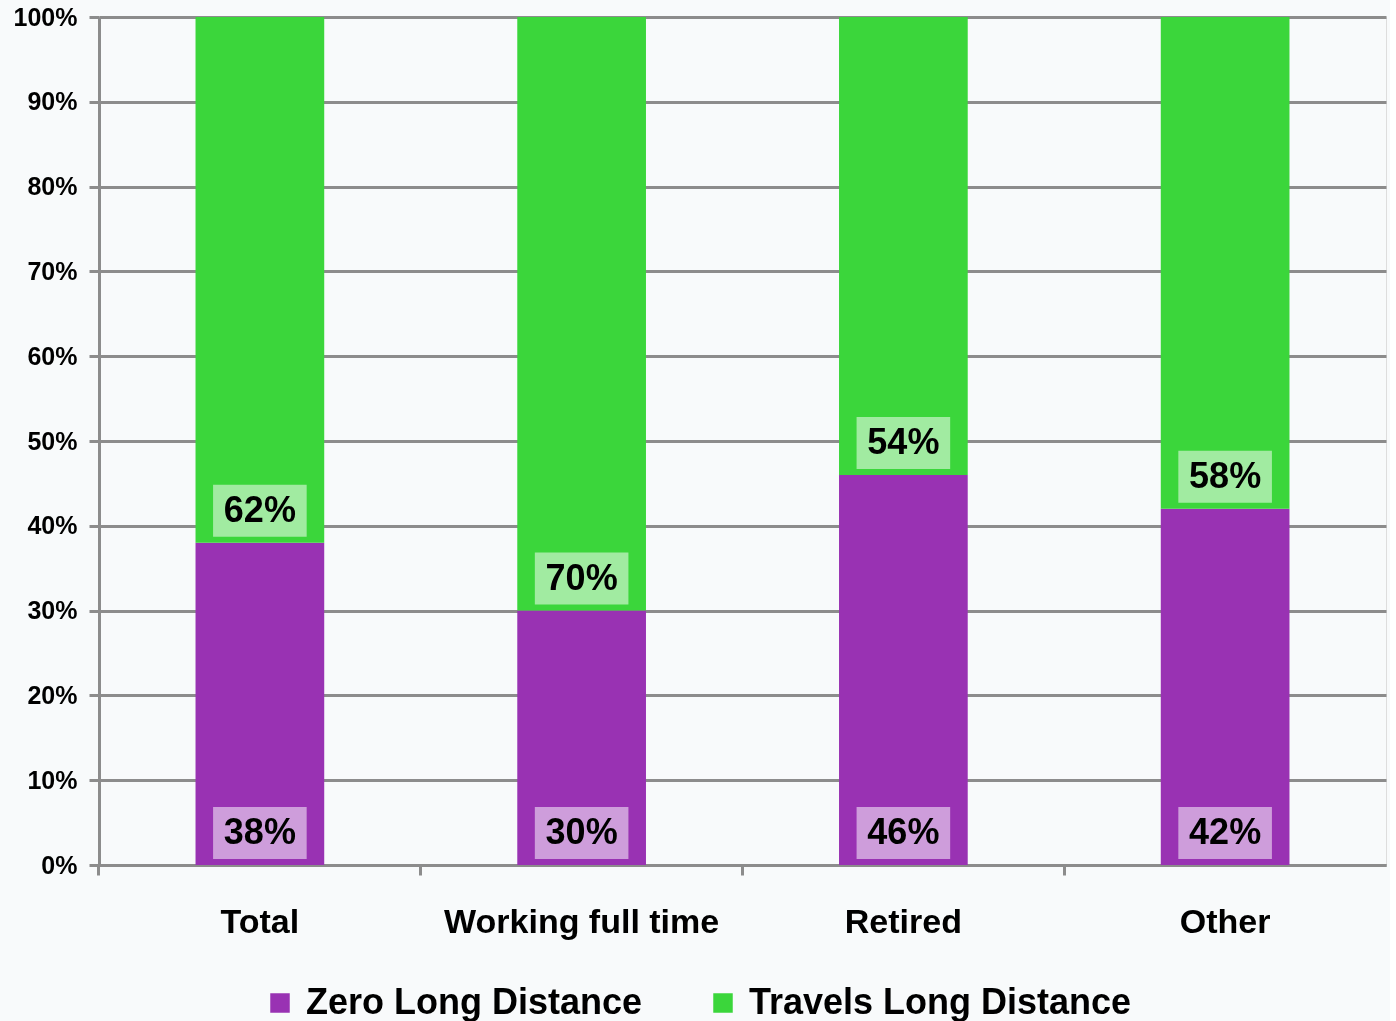 The height and width of the screenshot is (1021, 1396). I want to click on y-tick-label: 30%, so click(52, 610).